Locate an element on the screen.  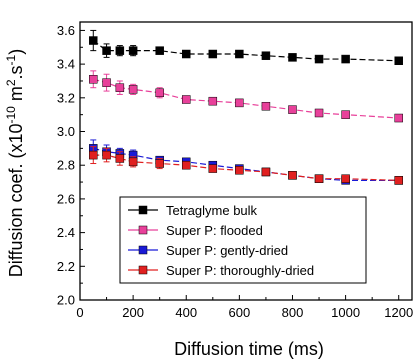
x-axis-title: Diffusion time (ms) is located at coordinates (249, 349).